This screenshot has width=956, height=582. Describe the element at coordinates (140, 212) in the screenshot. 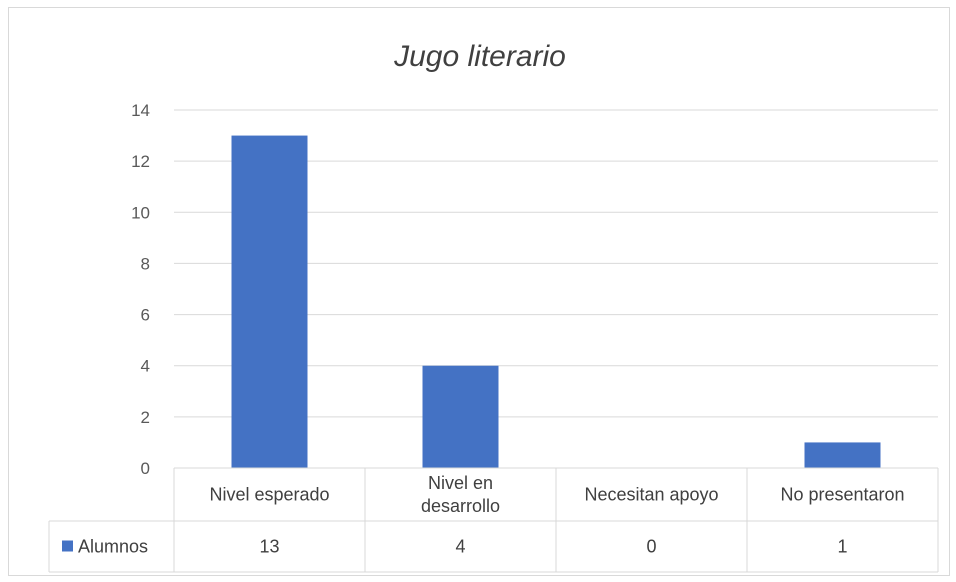

I see `y-tick-label: 10` at that location.